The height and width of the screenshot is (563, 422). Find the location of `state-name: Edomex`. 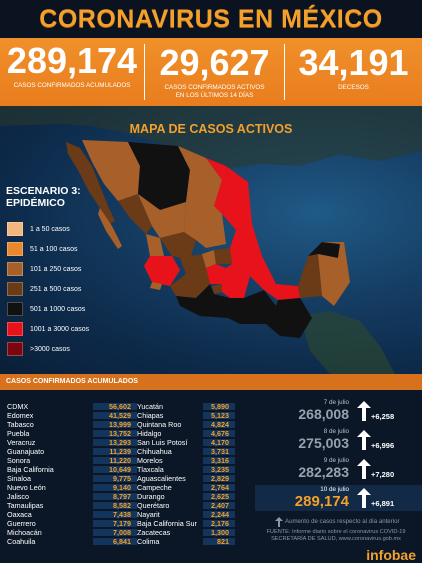

state-name: Edomex is located at coordinates (20, 415).